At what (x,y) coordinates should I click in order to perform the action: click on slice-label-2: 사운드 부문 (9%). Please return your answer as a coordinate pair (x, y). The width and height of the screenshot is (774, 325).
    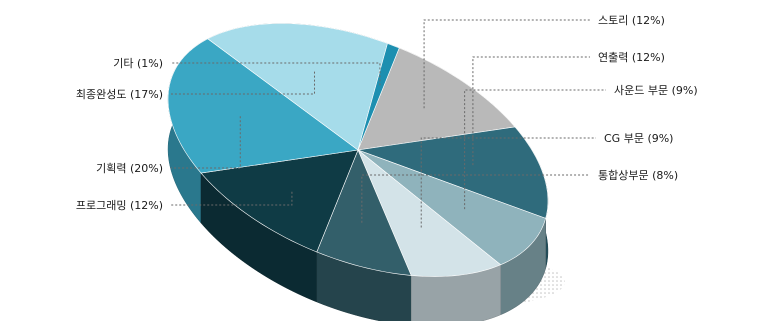
    Looking at the image, I should click on (656, 90).